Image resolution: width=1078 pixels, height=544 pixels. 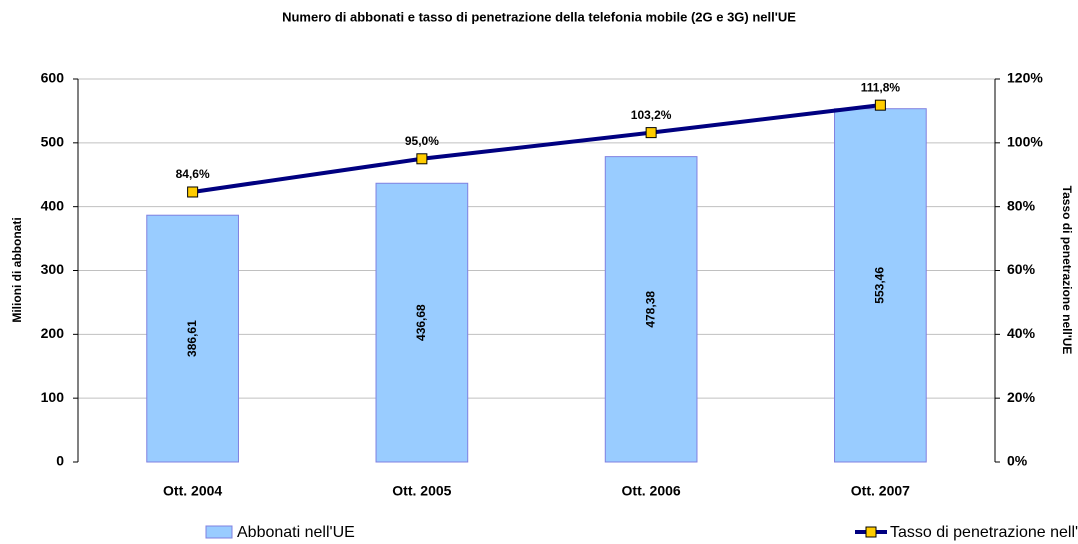 I want to click on x-tick-label: Ott. 2004, so click(x=192, y=491).